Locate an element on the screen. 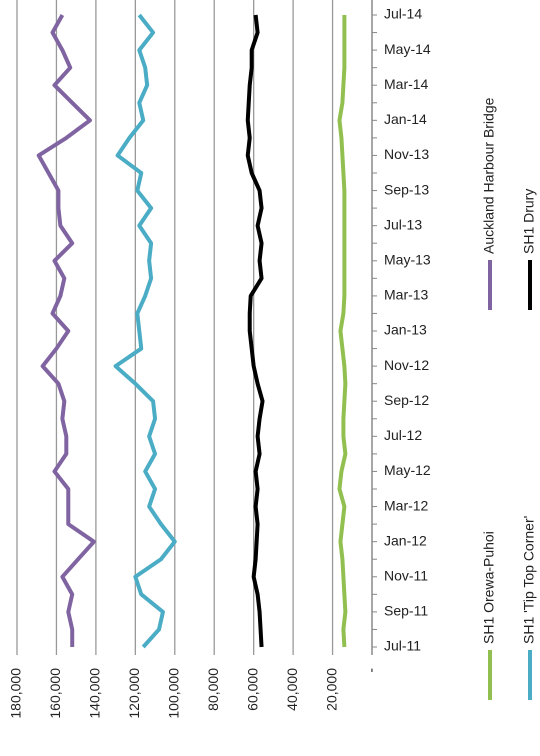  y-tick-label: 80,000 is located at coordinates (213, 689).